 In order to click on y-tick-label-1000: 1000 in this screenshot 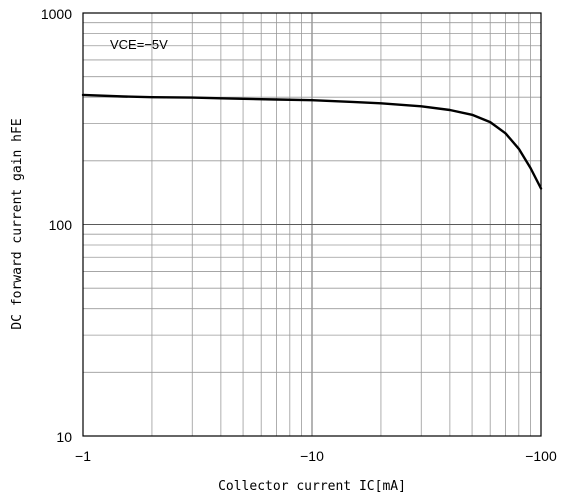, I will do `click(56, 14)`.